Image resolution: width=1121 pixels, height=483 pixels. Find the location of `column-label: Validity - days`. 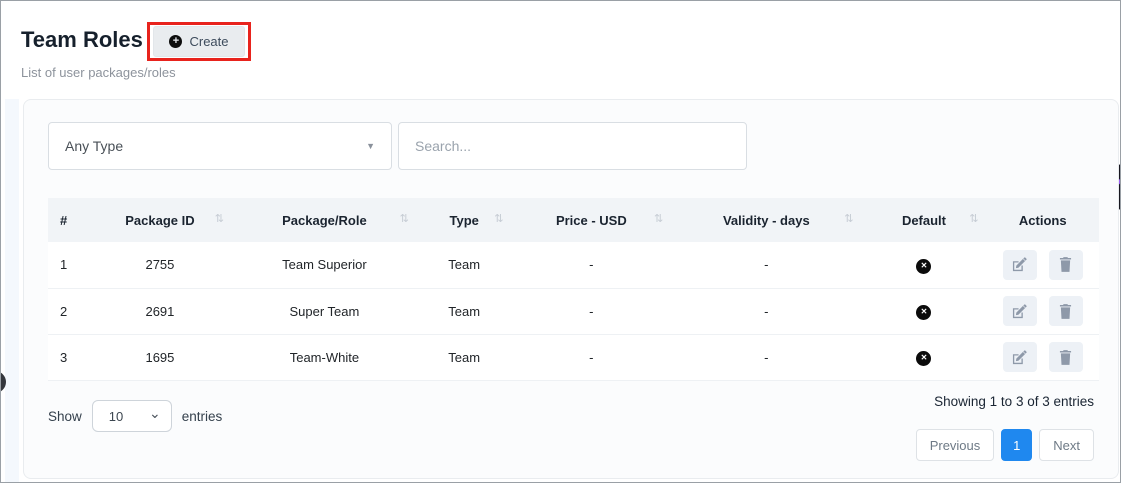

column-label: Validity - days is located at coordinates (766, 220).